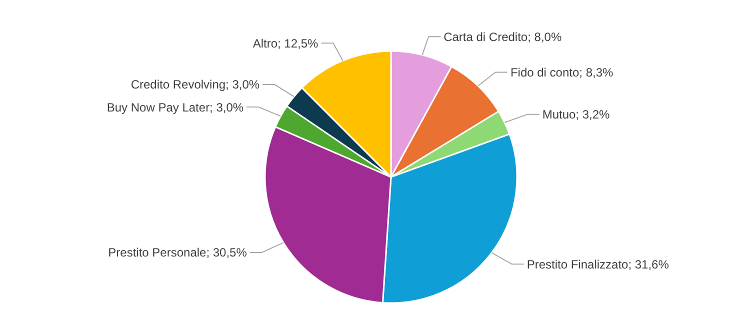 Image resolution: width=756 pixels, height=329 pixels. I want to click on slice-label: Prestito Finalizzato; 31,6%, so click(598, 264).